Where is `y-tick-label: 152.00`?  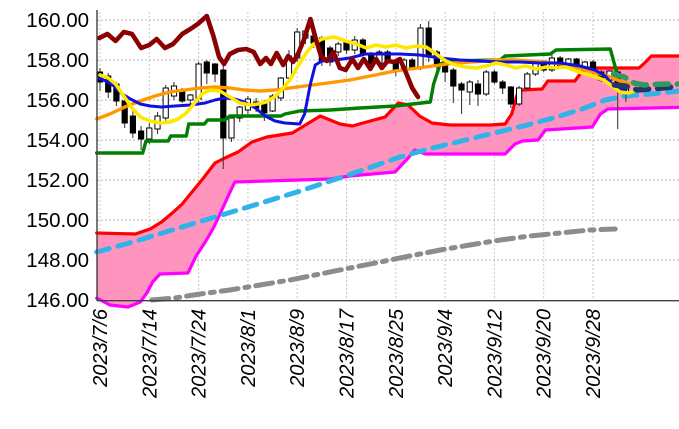 y-tick-label: 152.00 is located at coordinates (57, 180).